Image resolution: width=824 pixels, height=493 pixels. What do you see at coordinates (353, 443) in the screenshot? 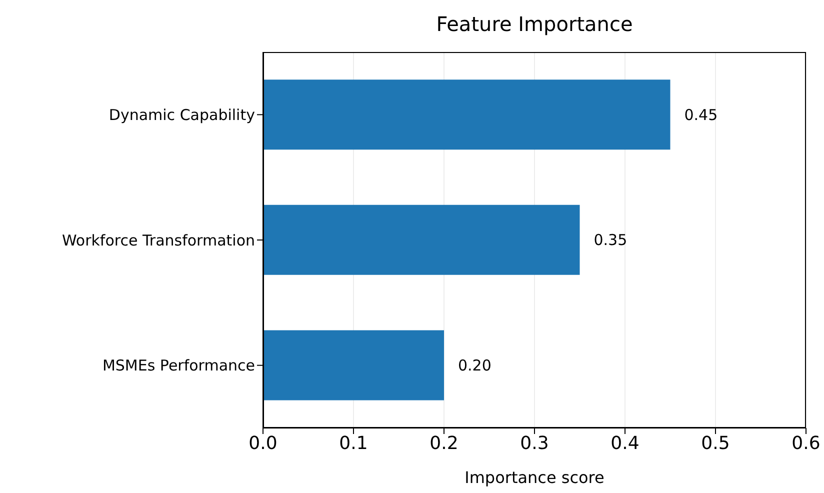
I see `x-tick-label: 0.1` at bounding box center [353, 443].